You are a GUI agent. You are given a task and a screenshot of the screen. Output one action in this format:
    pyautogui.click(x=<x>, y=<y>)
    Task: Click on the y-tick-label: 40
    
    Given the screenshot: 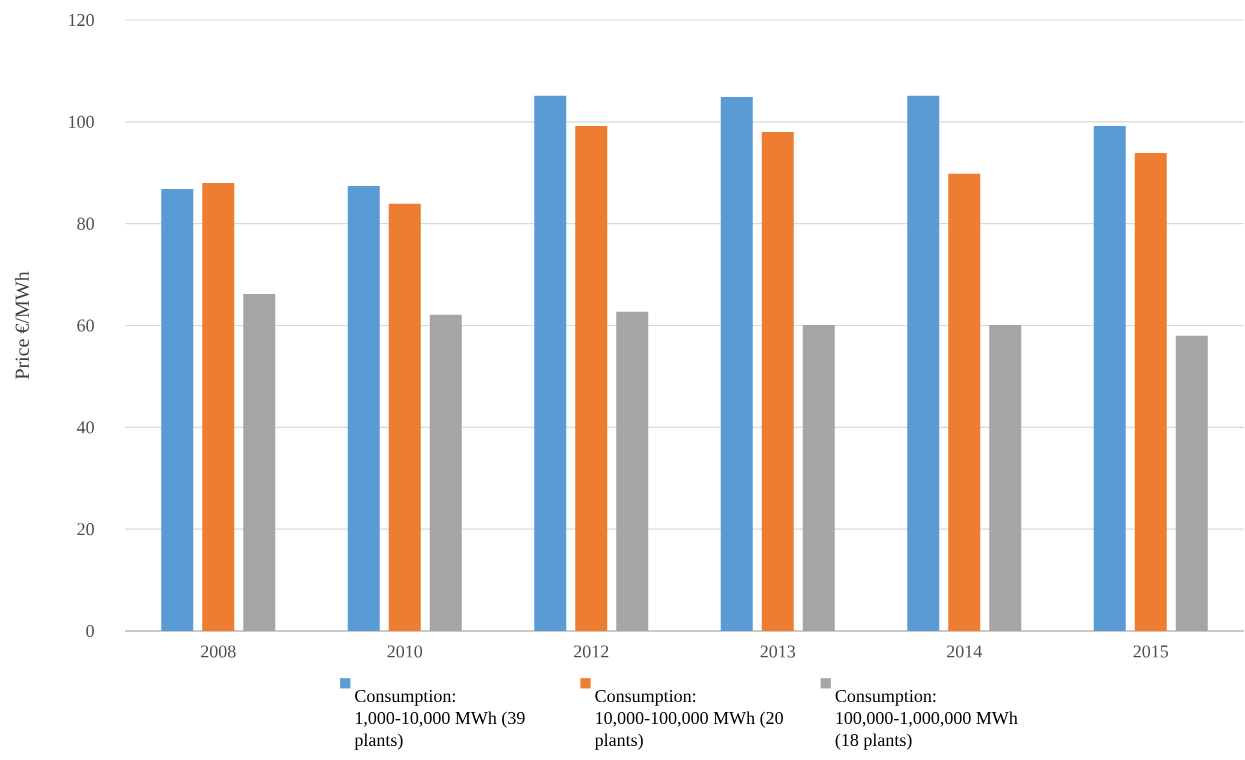 What is the action you would take?
    pyautogui.click(x=85, y=427)
    